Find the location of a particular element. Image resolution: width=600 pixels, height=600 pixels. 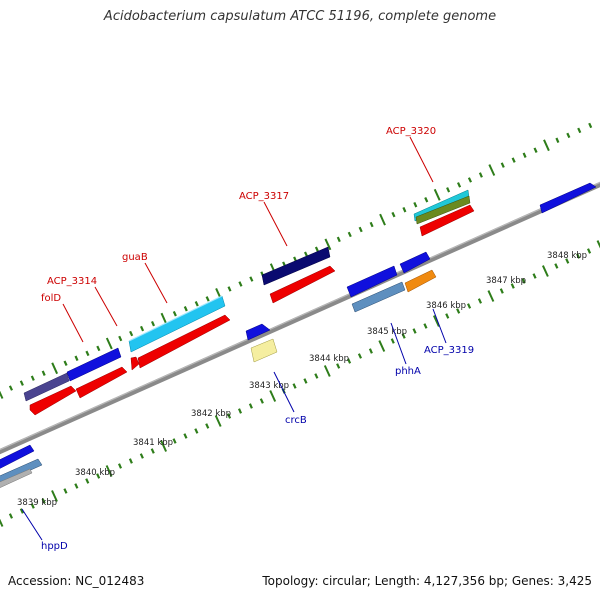

gene-label-acp3320: ACP_3320 is located at coordinates (411, 131).